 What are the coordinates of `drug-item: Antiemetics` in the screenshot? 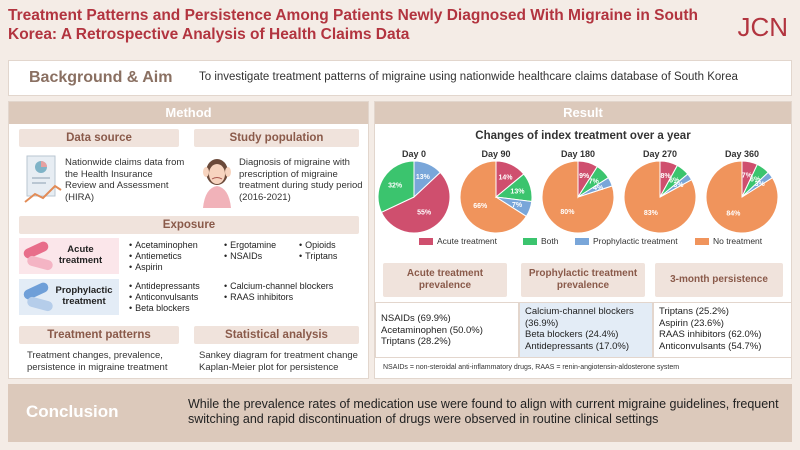 It's located at (155, 256).